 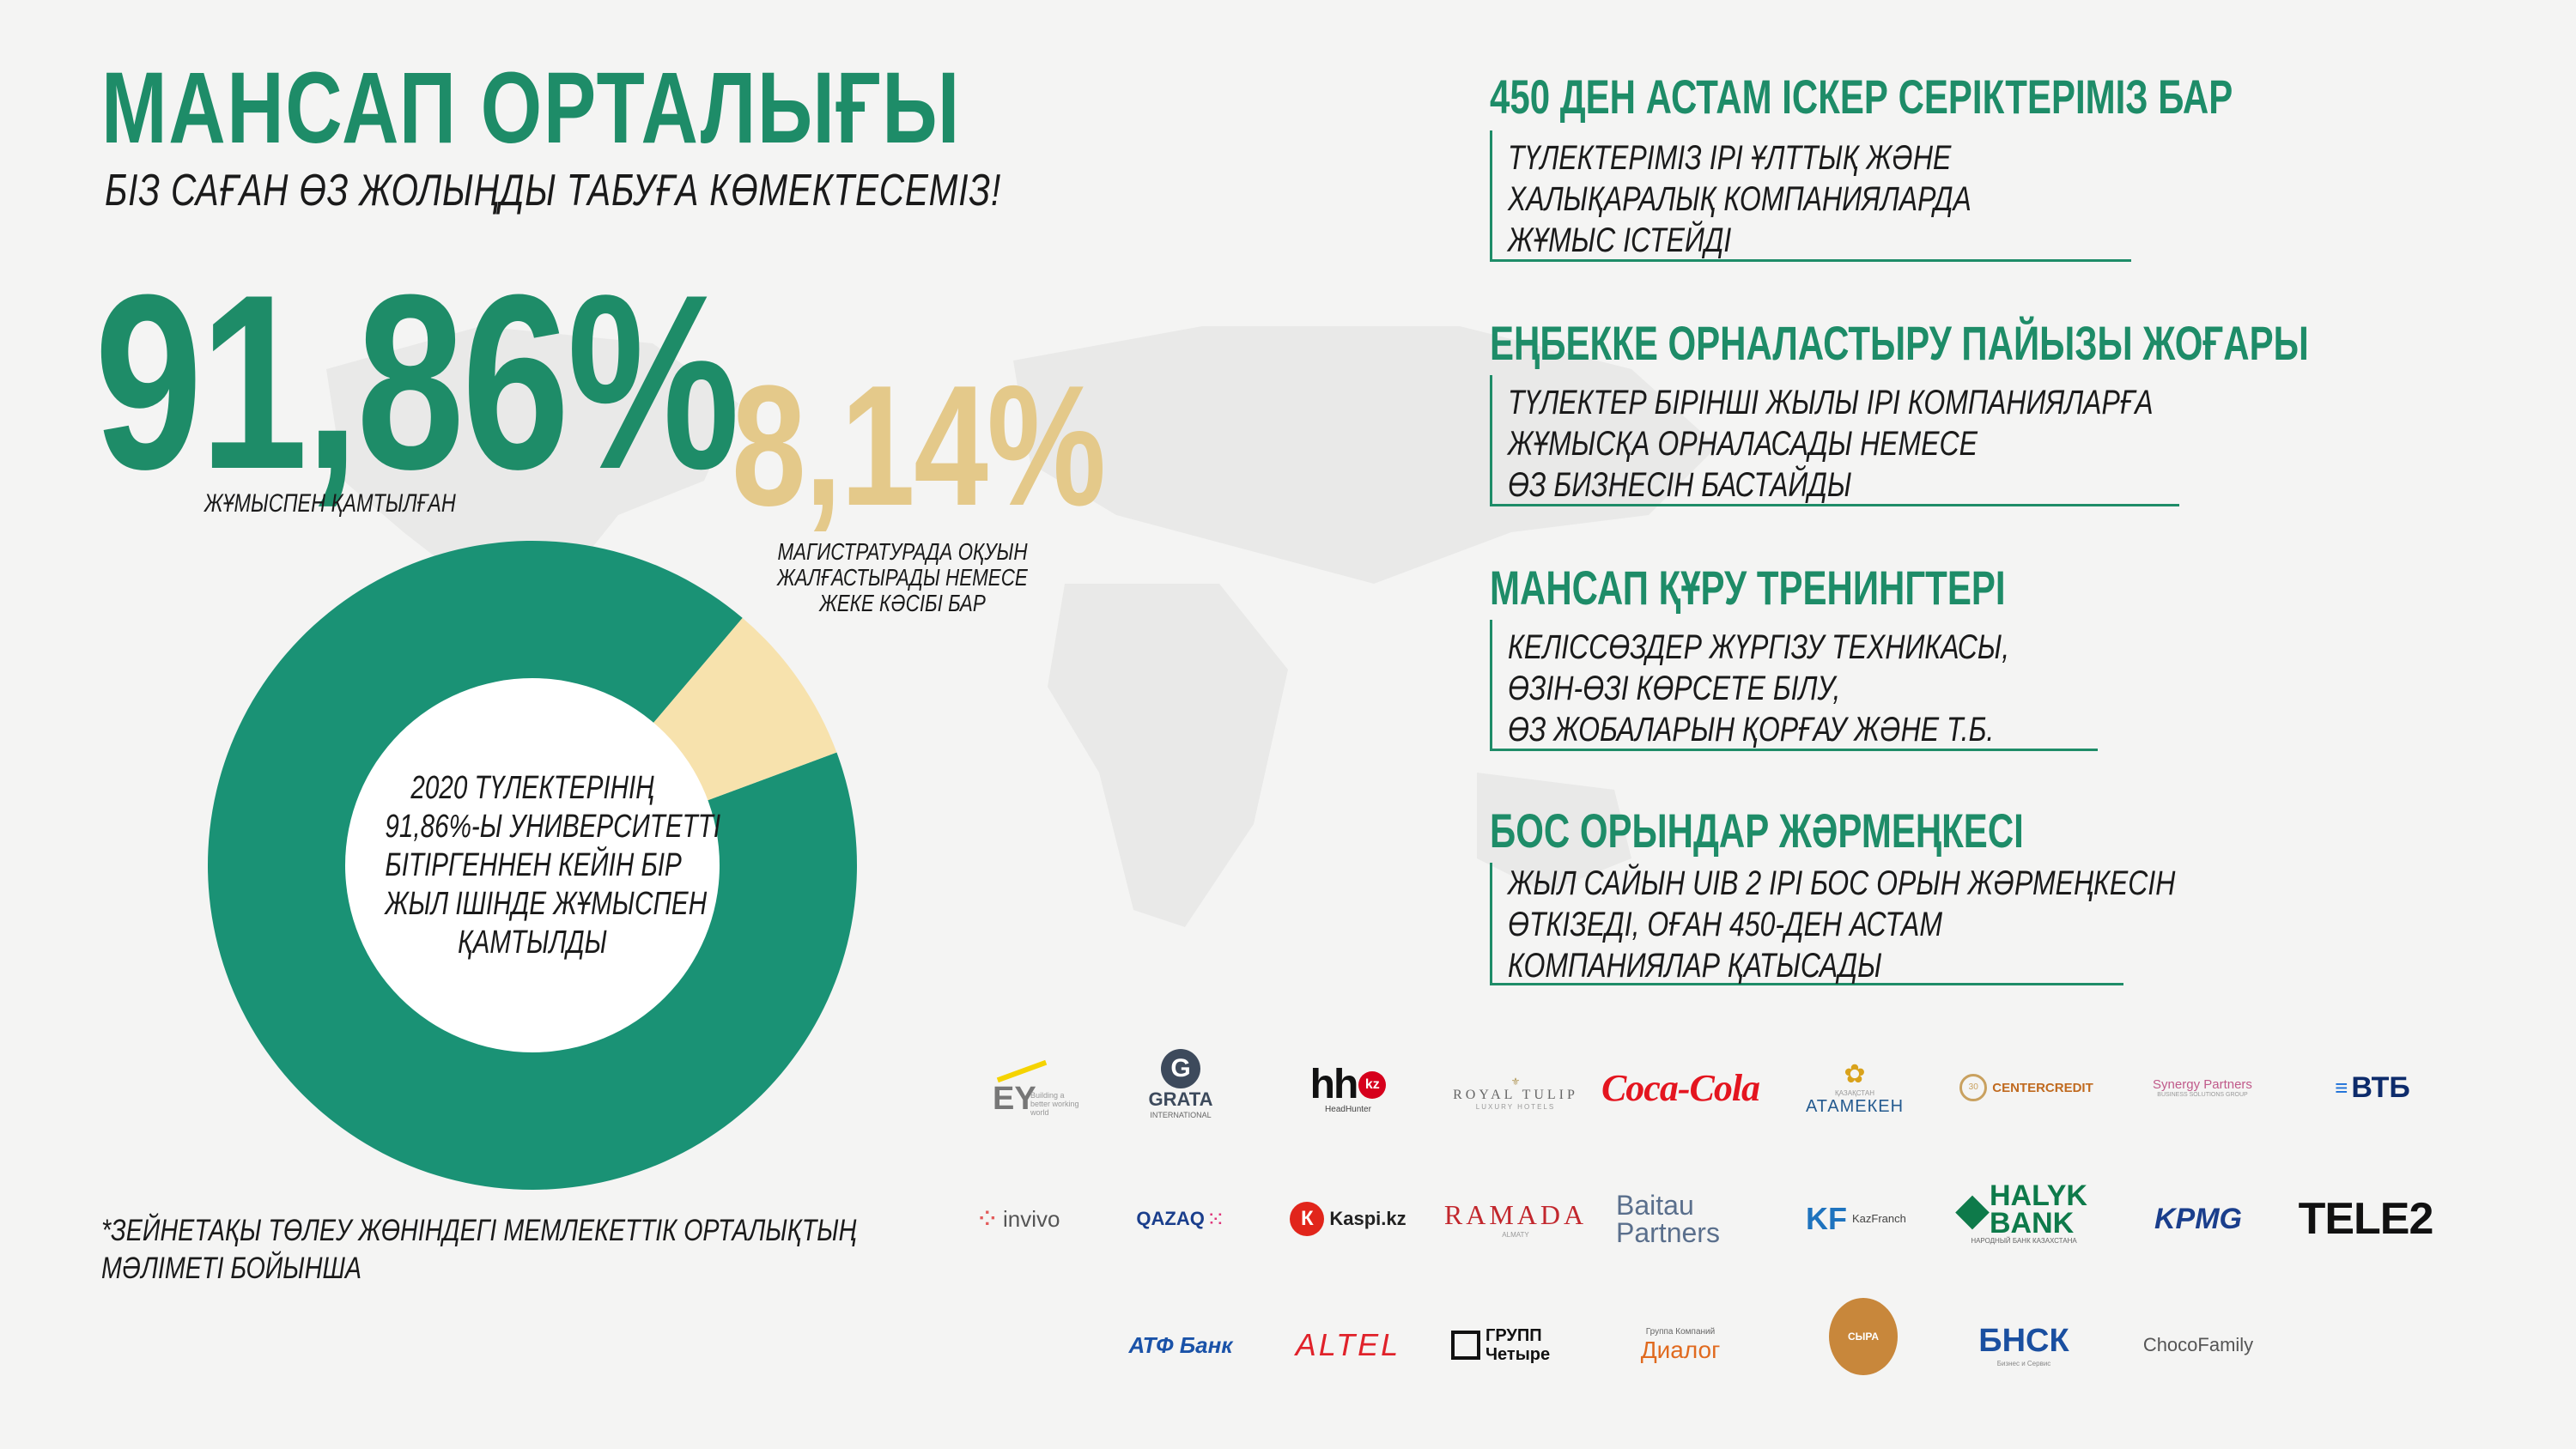 What do you see at coordinates (1620, 240) in the screenshot?
I see `block-line: ЖҰМЫС ІСТЕЙДІ` at bounding box center [1620, 240].